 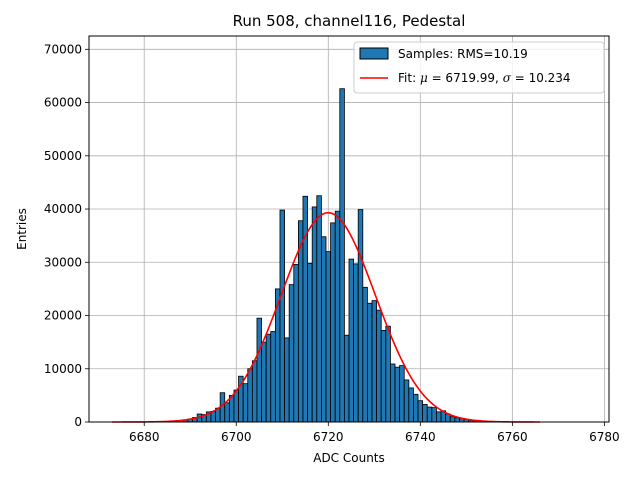 I want to click on y-tick-label: 50000, so click(x=63, y=156).